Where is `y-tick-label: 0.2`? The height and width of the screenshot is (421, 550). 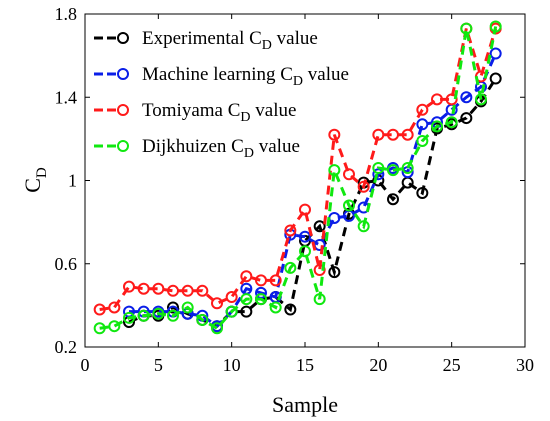
y-tick-label: 0.2 is located at coordinates (66, 347).